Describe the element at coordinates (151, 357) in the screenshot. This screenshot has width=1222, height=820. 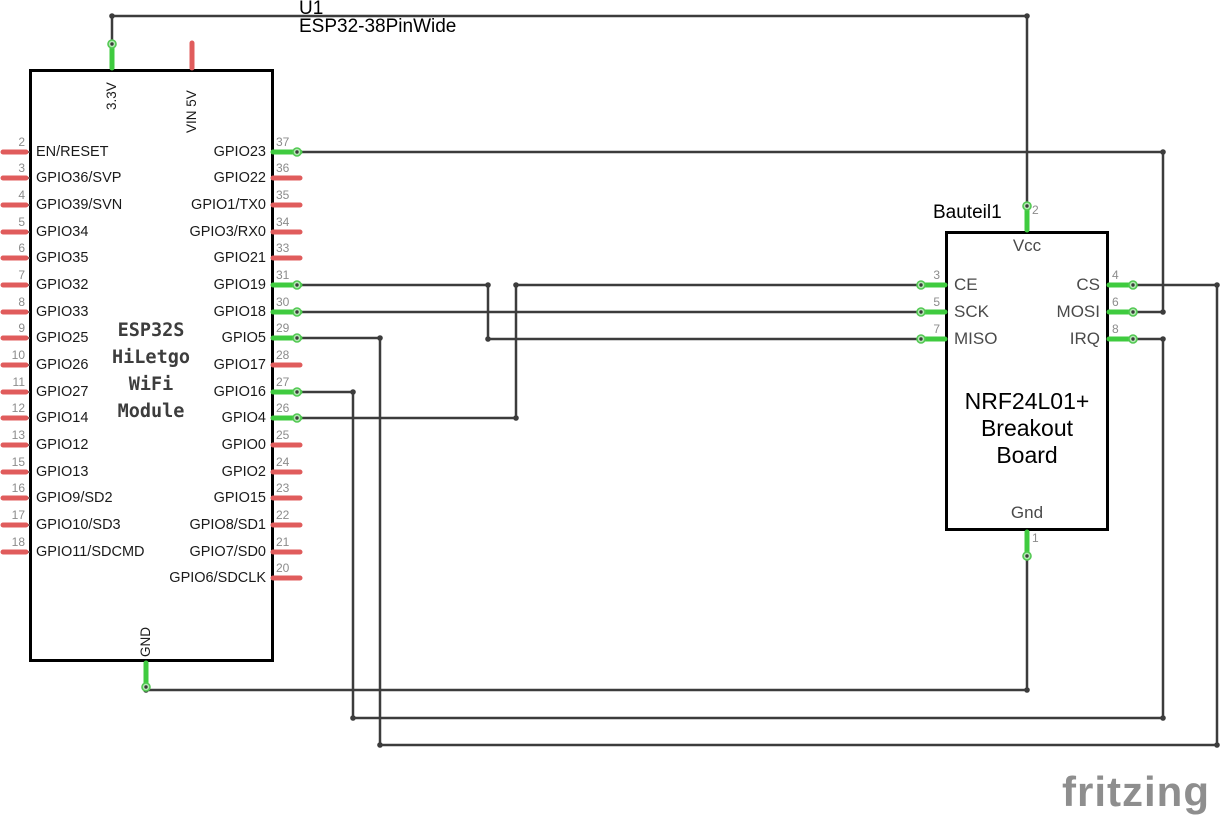
I see `esp32-name-line-2: HiLetgo` at that location.